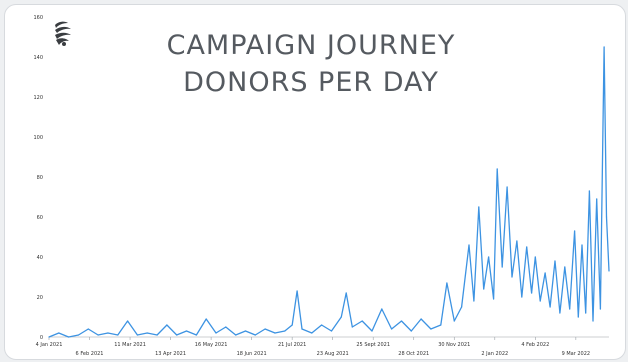  What do you see at coordinates (252, 354) in the screenshot?
I see `x-tick-label: 18 Jun 2021` at bounding box center [252, 354].